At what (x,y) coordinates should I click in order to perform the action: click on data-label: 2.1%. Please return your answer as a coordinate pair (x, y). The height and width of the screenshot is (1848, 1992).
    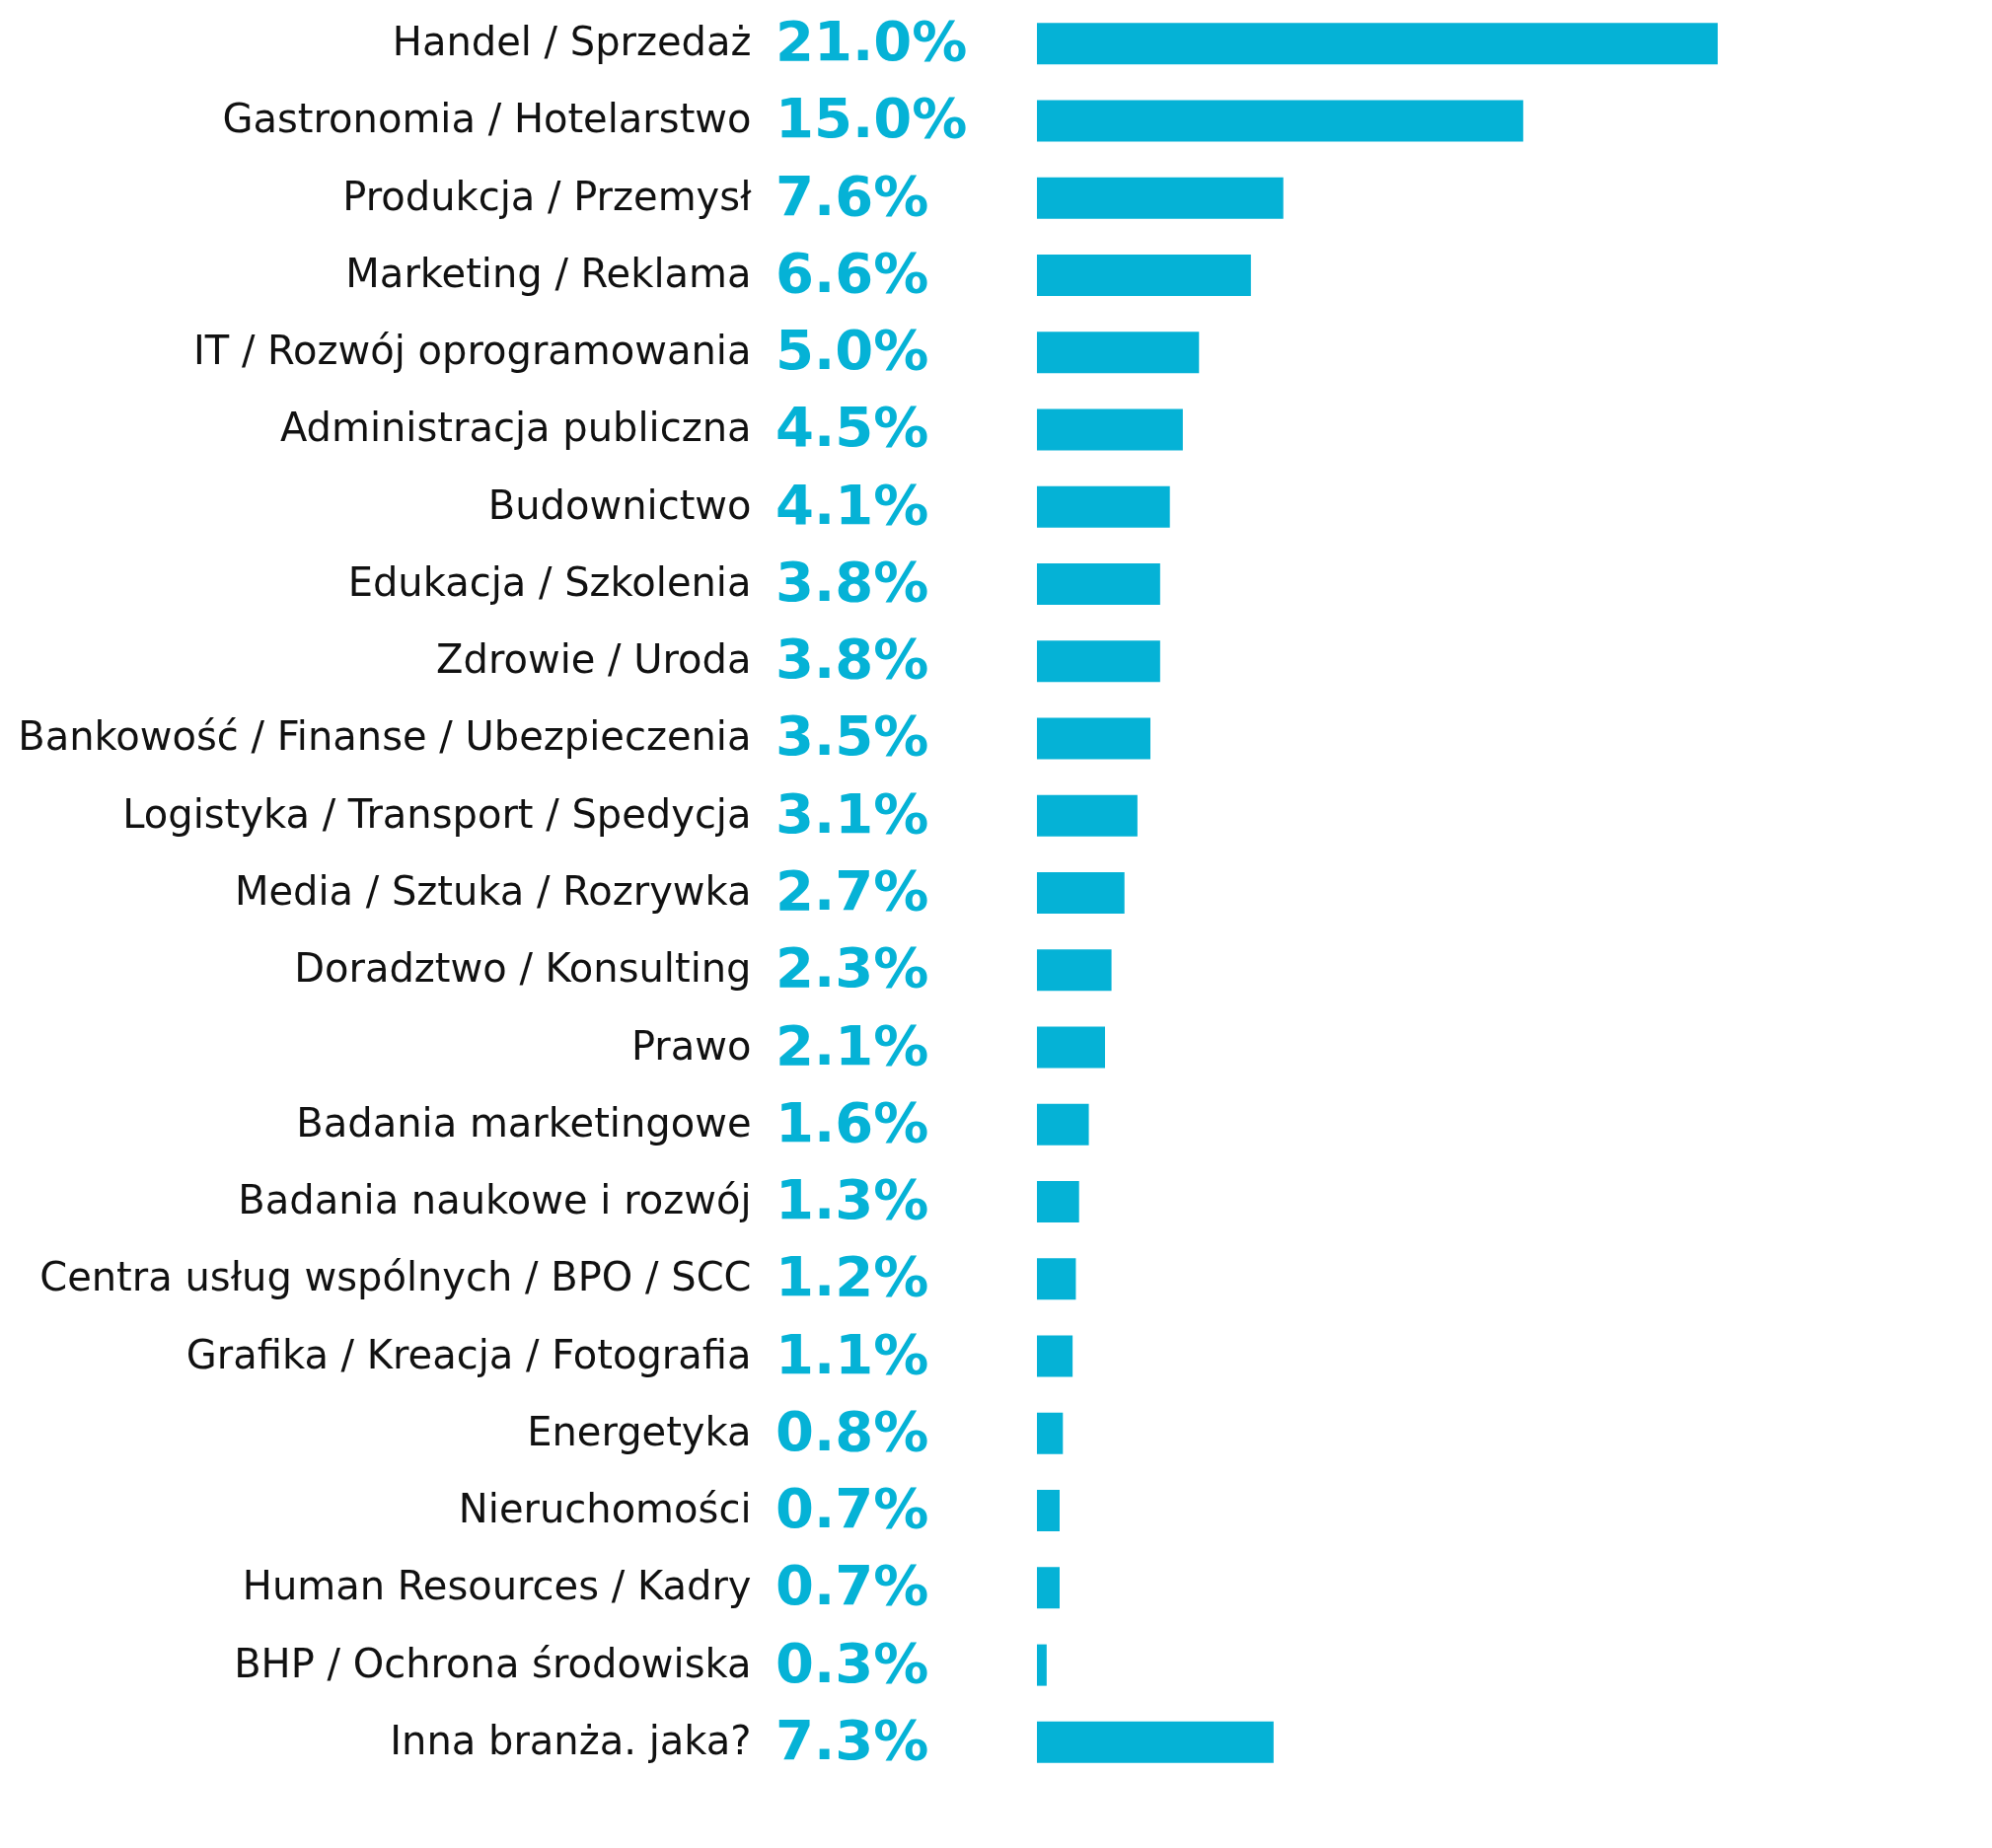
    Looking at the image, I should click on (852, 1044).